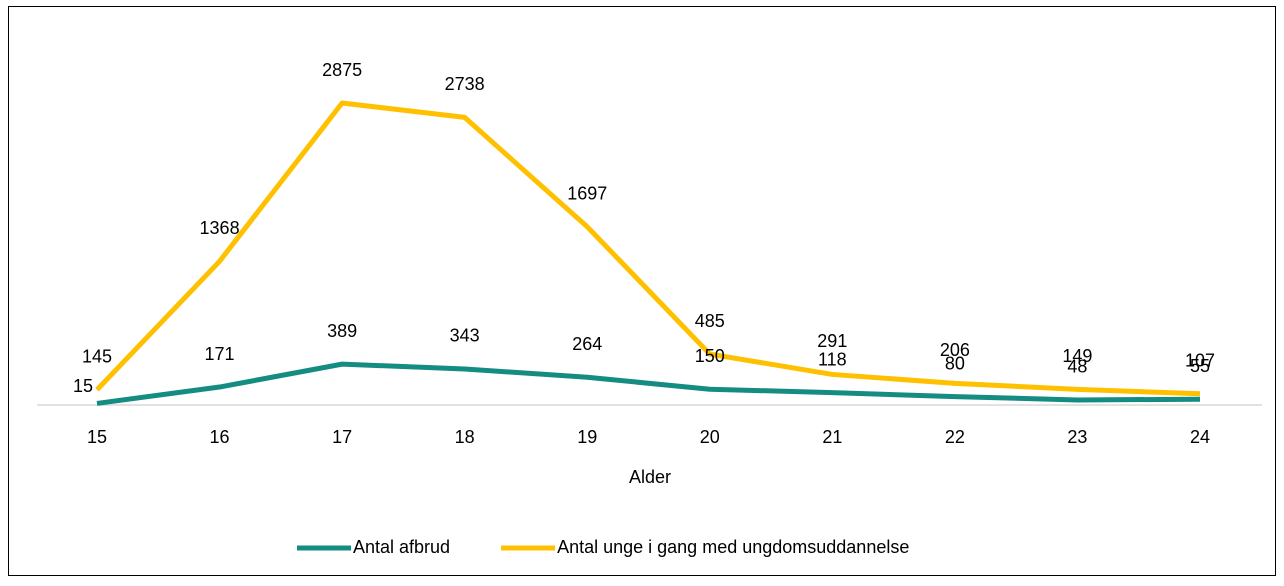 The width and height of the screenshot is (1284, 586). What do you see at coordinates (650, 477) in the screenshot?
I see `x-axis-label: Alder` at bounding box center [650, 477].